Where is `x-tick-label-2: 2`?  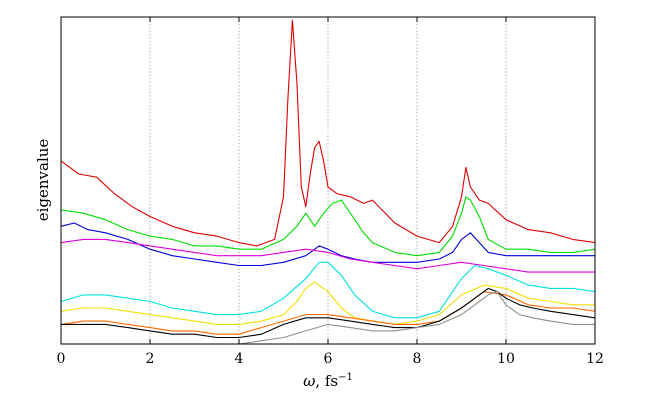
x-tick-label-2: 2 is located at coordinates (150, 359).